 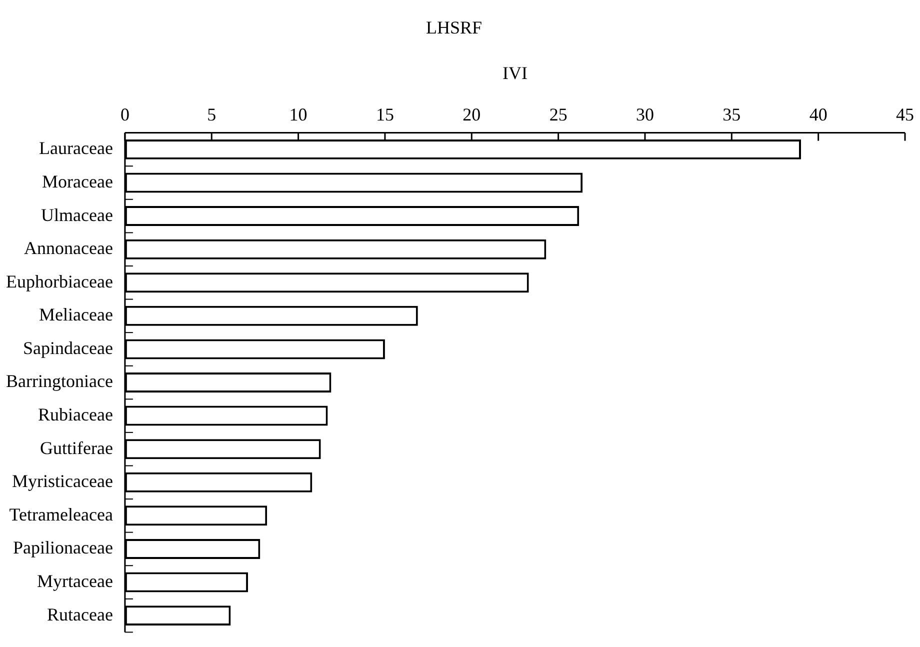 I want to click on y-tick-label: Barringtoniace, so click(x=59, y=381).